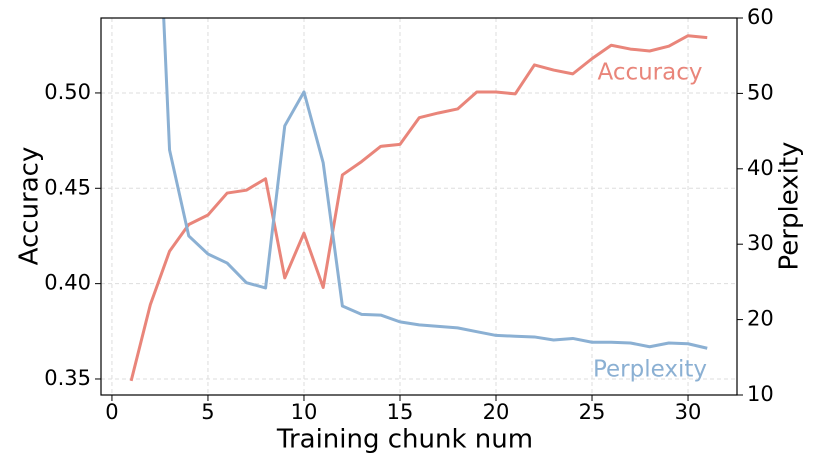 The width and height of the screenshot is (814, 470). Describe the element at coordinates (688, 412) in the screenshot. I see `x-tick-label: 30` at that location.